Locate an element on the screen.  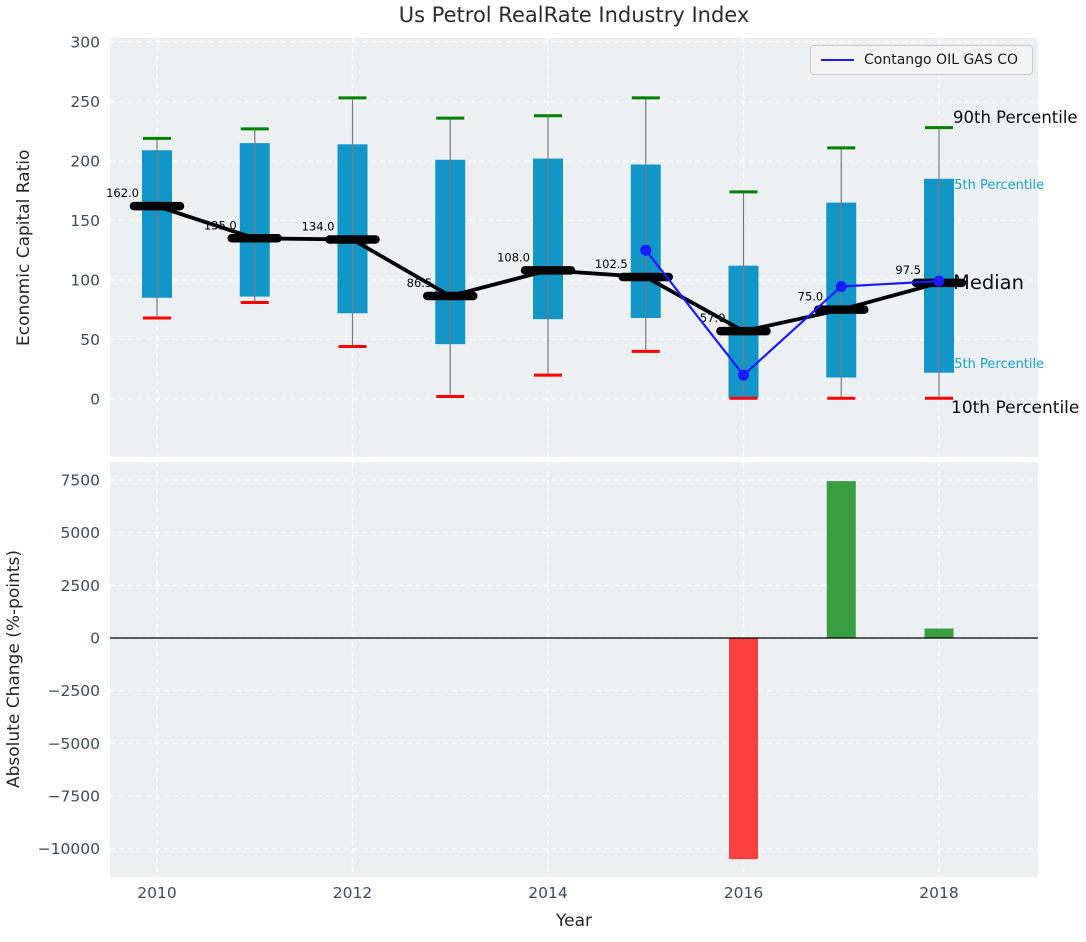
x-tick-label: 2016 is located at coordinates (743, 893).